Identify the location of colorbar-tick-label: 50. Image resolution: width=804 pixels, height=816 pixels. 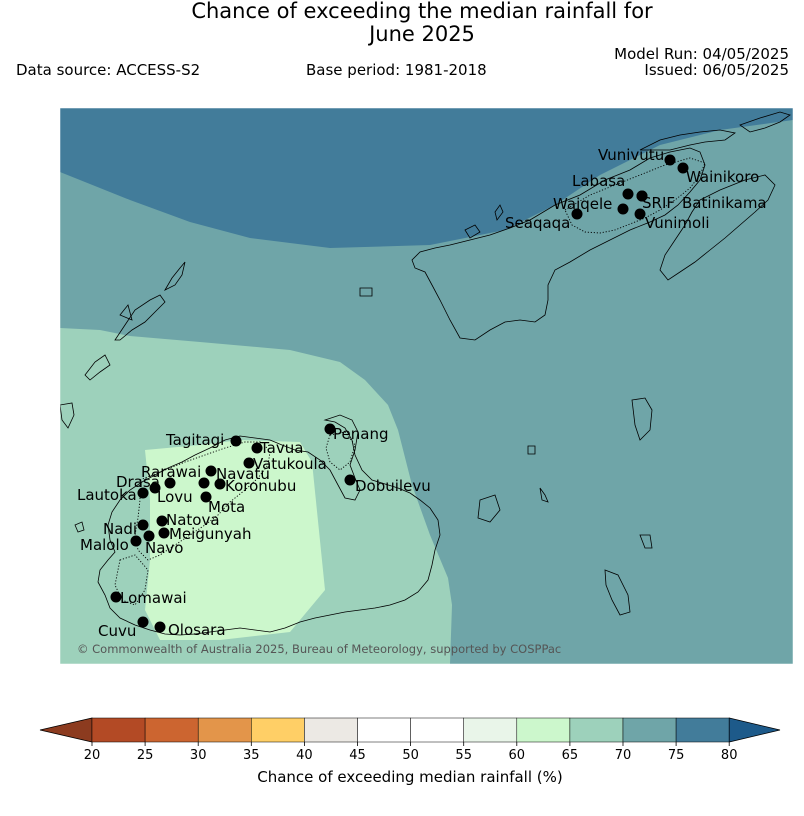
(410, 755).